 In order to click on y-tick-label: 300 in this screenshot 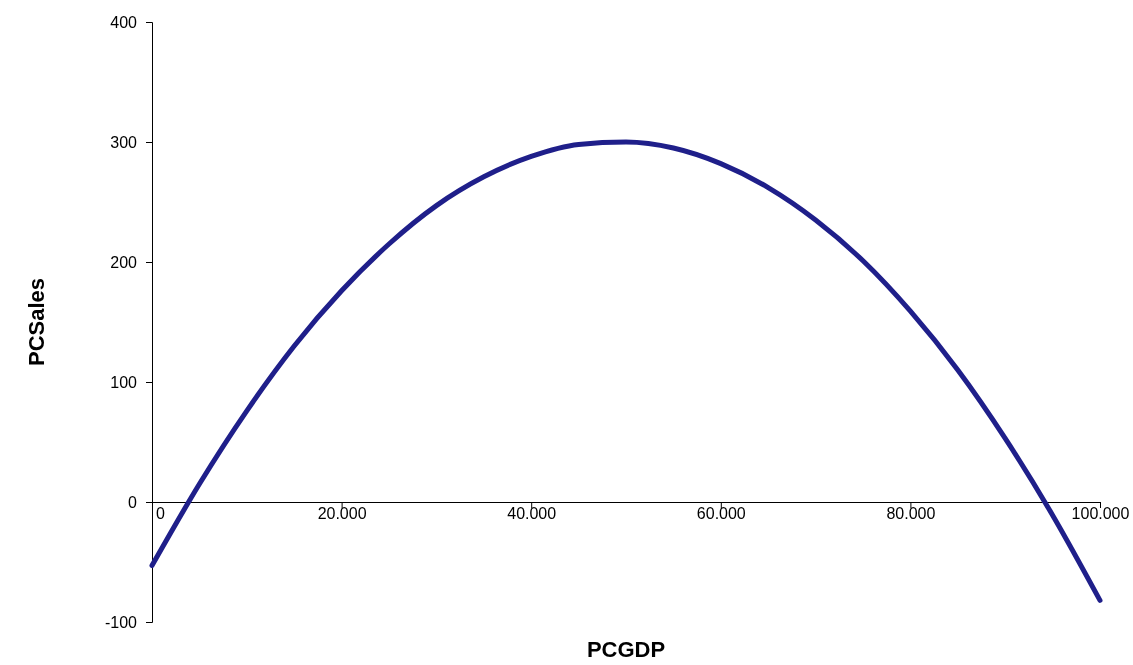, I will do `click(124, 142)`.